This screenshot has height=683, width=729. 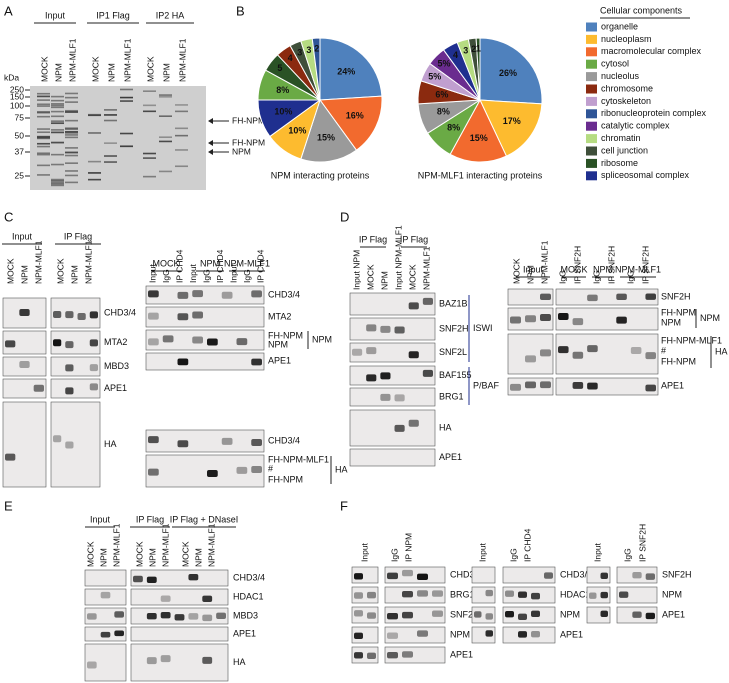 I want to click on slice-label: 16%, so click(x=355, y=116).